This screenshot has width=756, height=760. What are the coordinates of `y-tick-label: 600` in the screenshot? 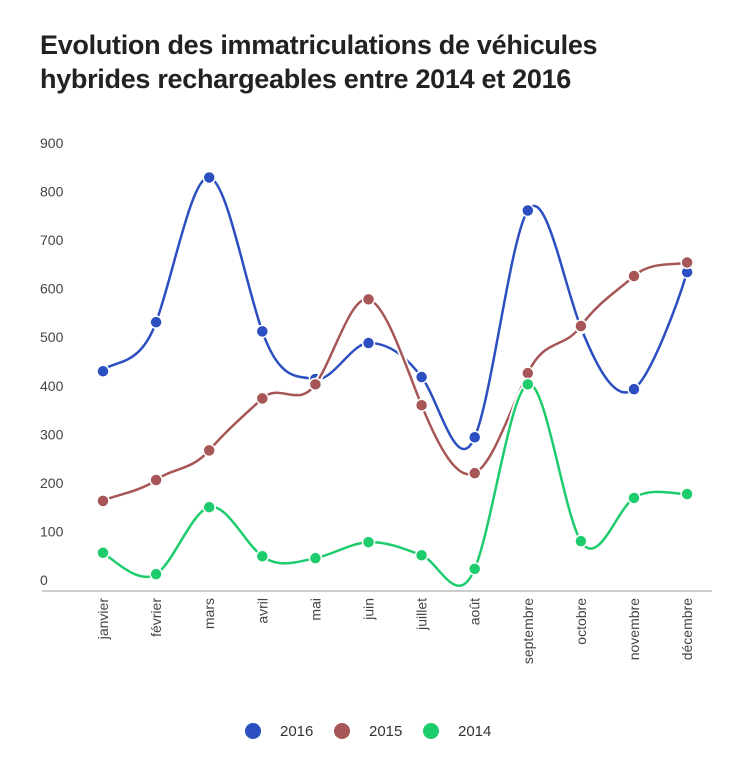 It's located at (52, 289).